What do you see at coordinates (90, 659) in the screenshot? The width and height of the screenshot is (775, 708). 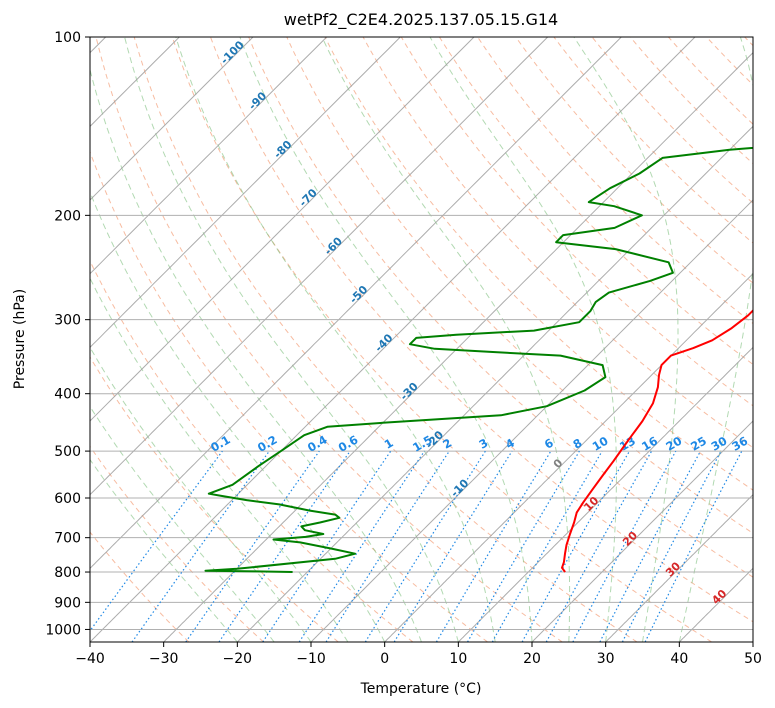 I see `x-tick-label: −40` at bounding box center [90, 659].